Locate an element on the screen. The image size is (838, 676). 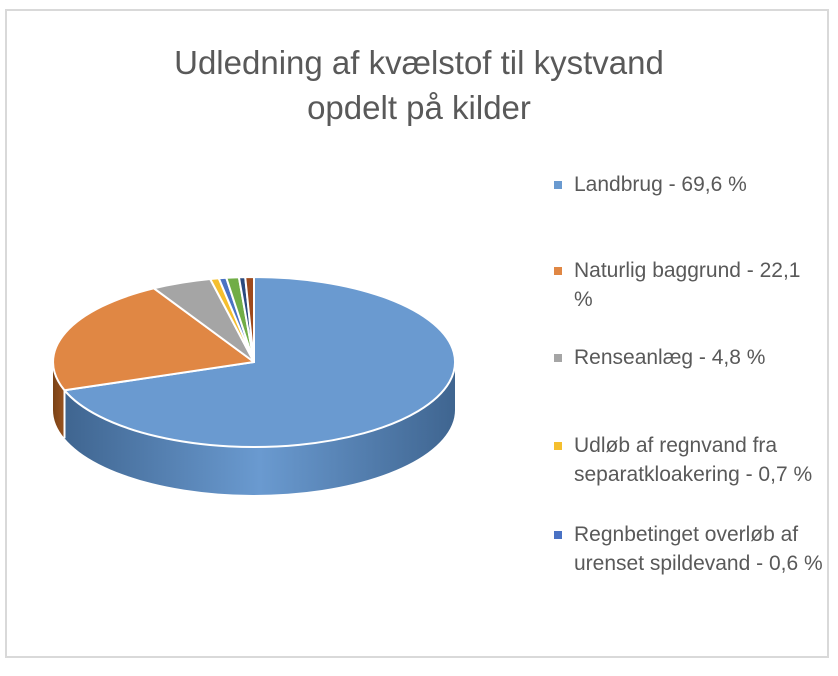
pie-slice-landbrug is located at coordinates (260, 362).